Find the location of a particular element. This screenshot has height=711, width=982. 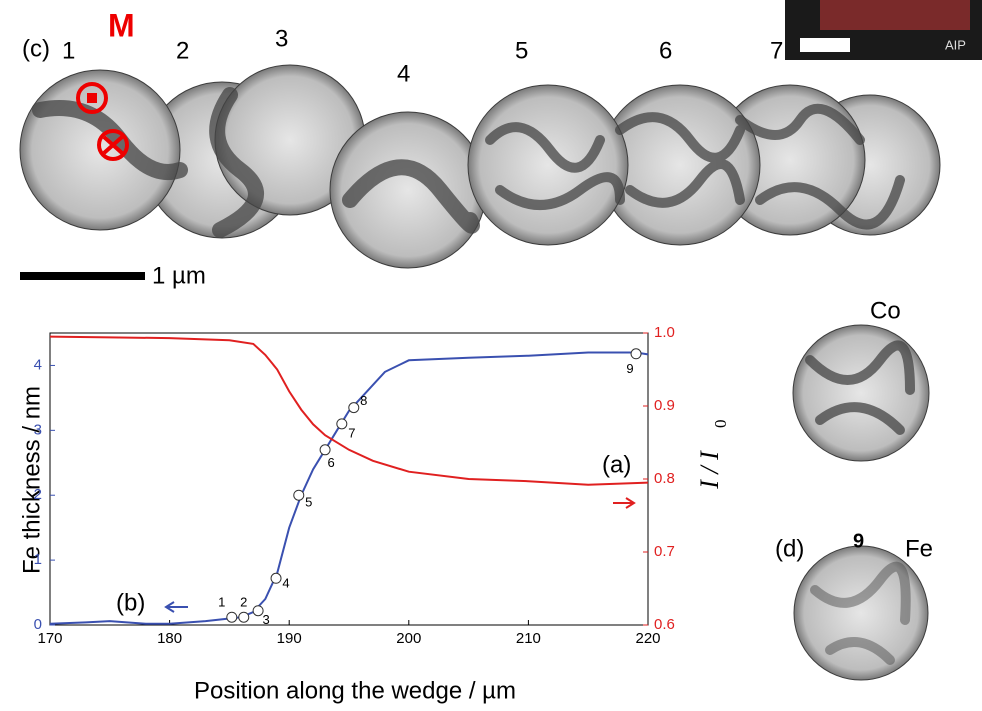

y-tick-label: 4 is located at coordinates (38, 364).